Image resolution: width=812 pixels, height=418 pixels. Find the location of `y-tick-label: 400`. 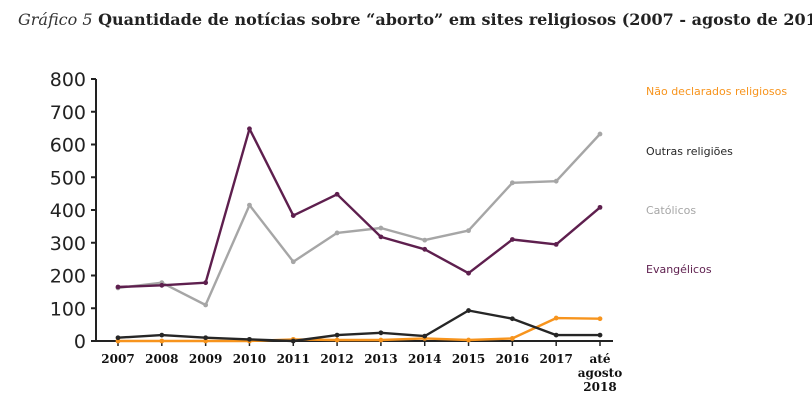

y-tick-label: 400 is located at coordinates (68, 211).